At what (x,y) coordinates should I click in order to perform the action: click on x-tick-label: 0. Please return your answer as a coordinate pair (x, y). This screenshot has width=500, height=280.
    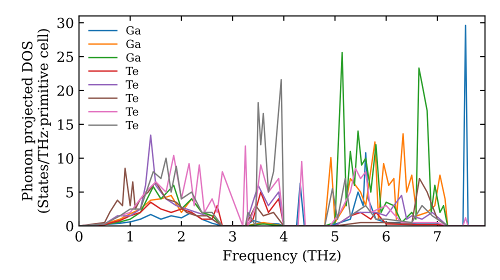
    Looking at the image, I should click on (78, 236).